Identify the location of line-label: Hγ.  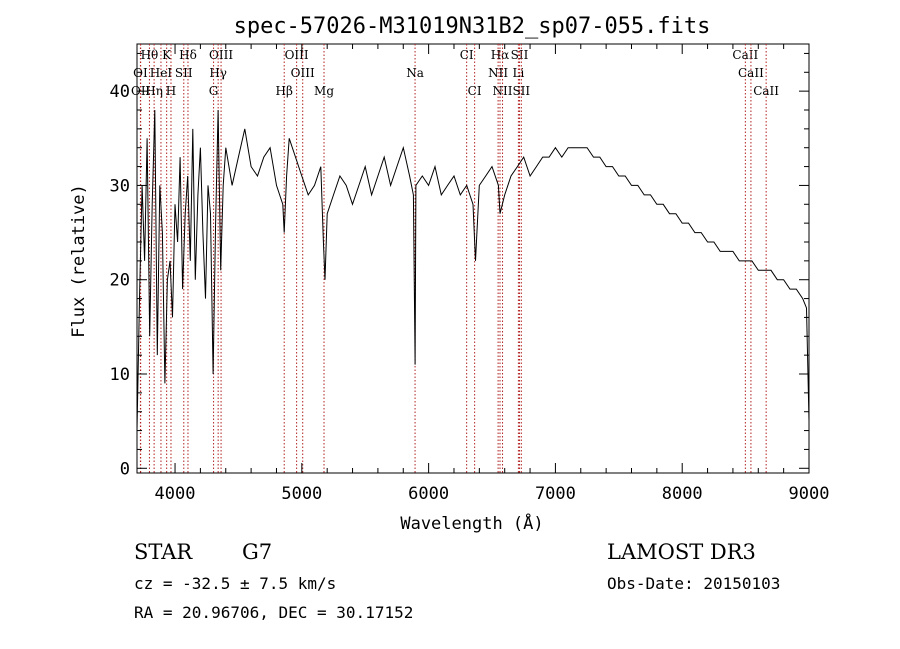
(218, 73).